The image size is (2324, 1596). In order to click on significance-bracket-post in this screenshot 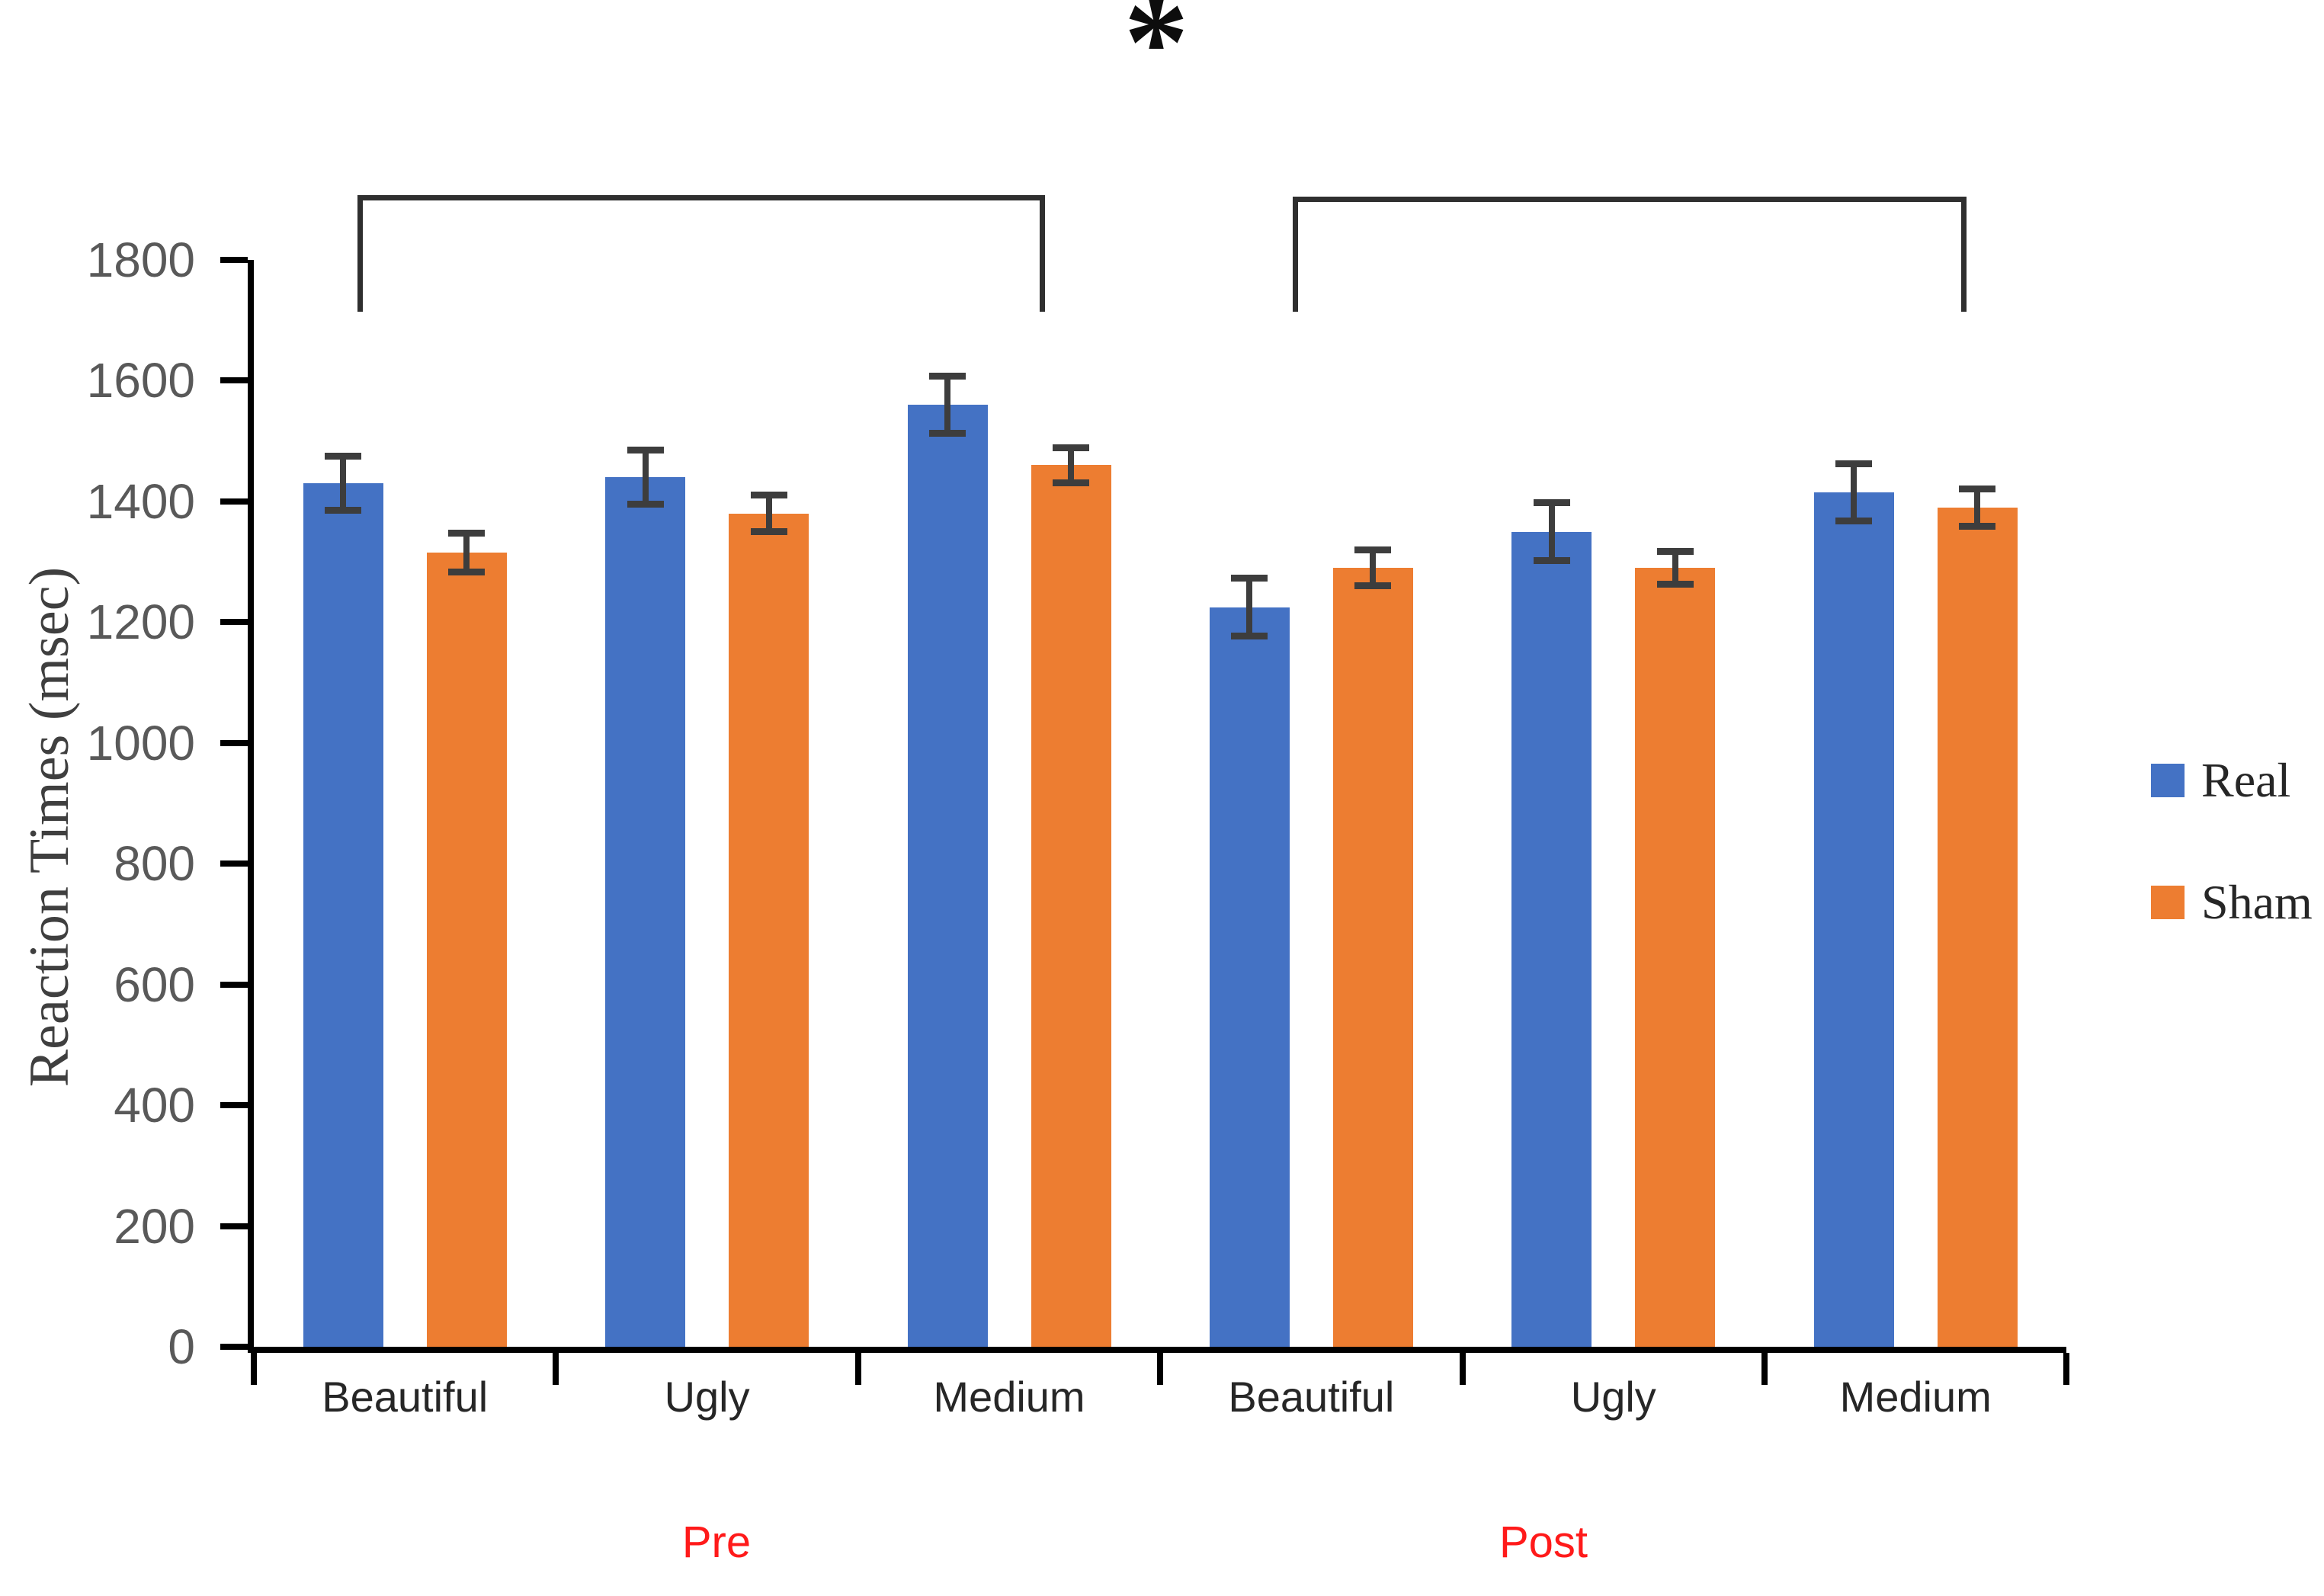, I will do `click(1630, 254)`.